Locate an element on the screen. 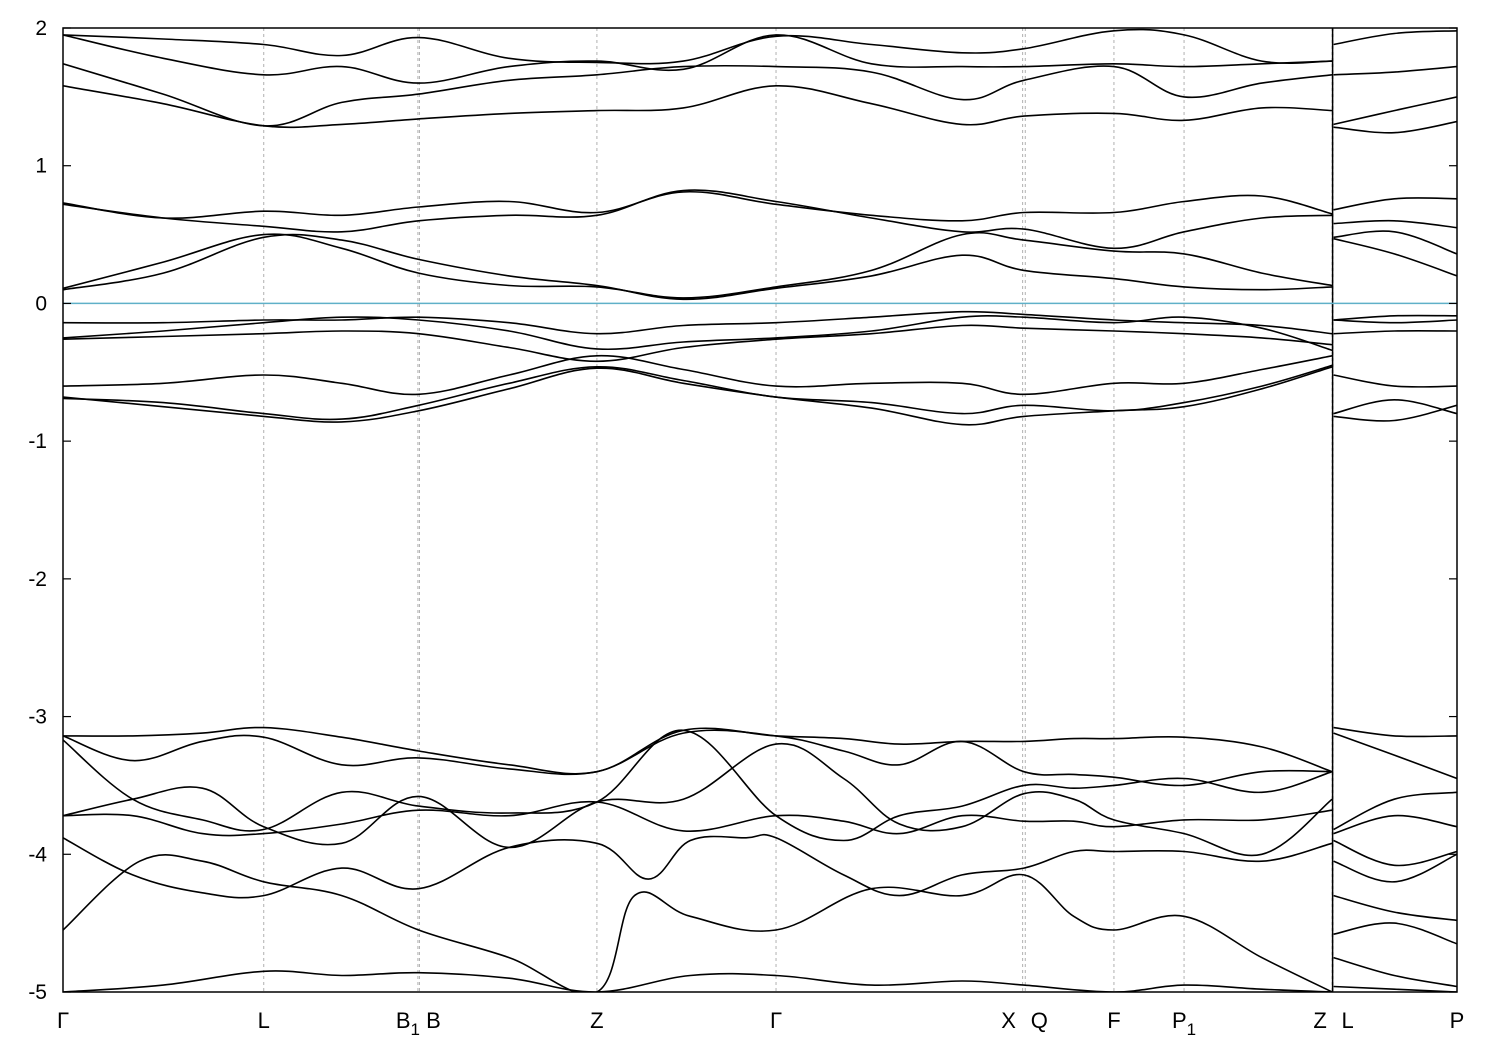 Image resolution: width=1500 pixels, height=1055 pixels. x-tick-label-x: X is located at coordinates (1008, 1020).